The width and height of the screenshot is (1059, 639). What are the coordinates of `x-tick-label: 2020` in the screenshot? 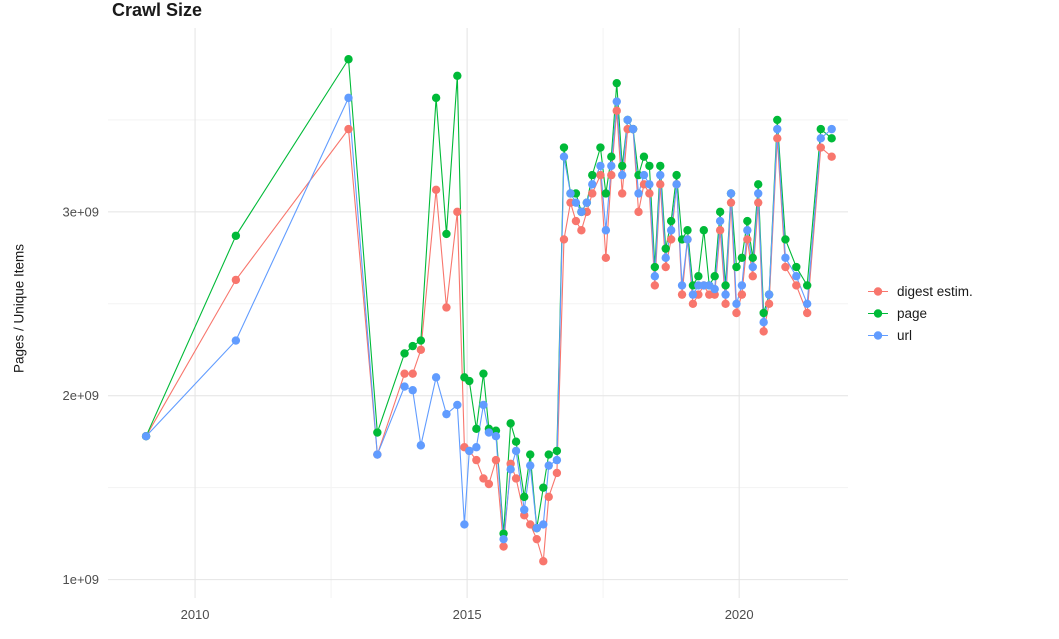 It's located at (739, 614).